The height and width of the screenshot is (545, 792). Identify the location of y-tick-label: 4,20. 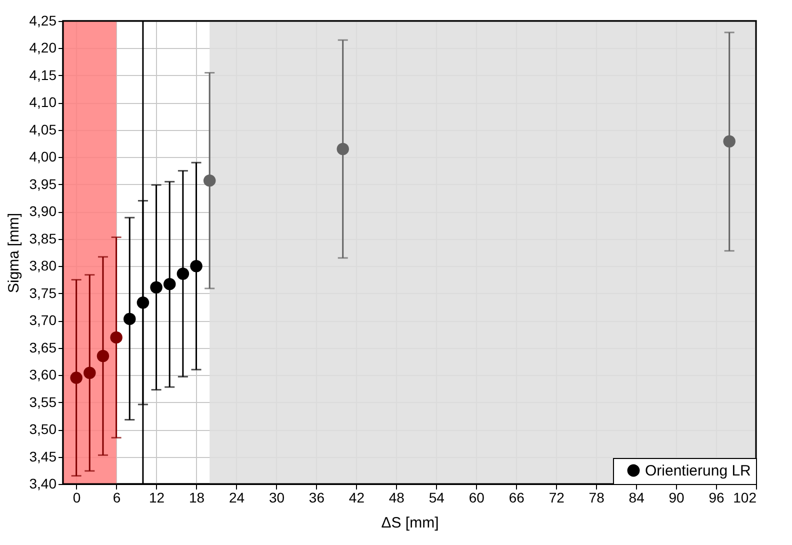
(43, 48).